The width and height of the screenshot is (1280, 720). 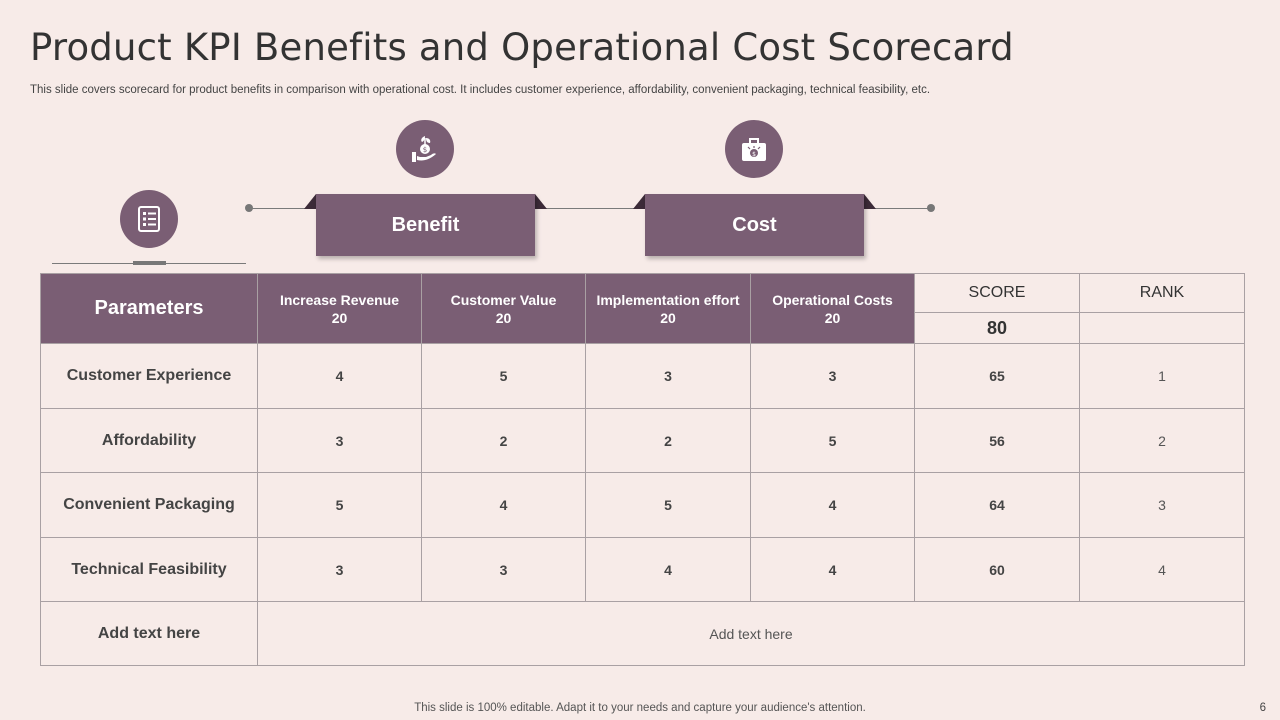 What do you see at coordinates (310, 201) in the screenshot?
I see `benefit-tab-fold-left` at bounding box center [310, 201].